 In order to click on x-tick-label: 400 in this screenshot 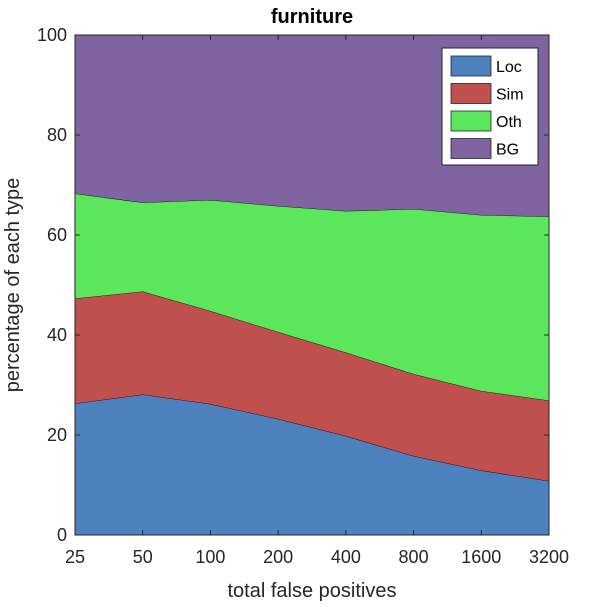, I will do `click(346, 557)`.